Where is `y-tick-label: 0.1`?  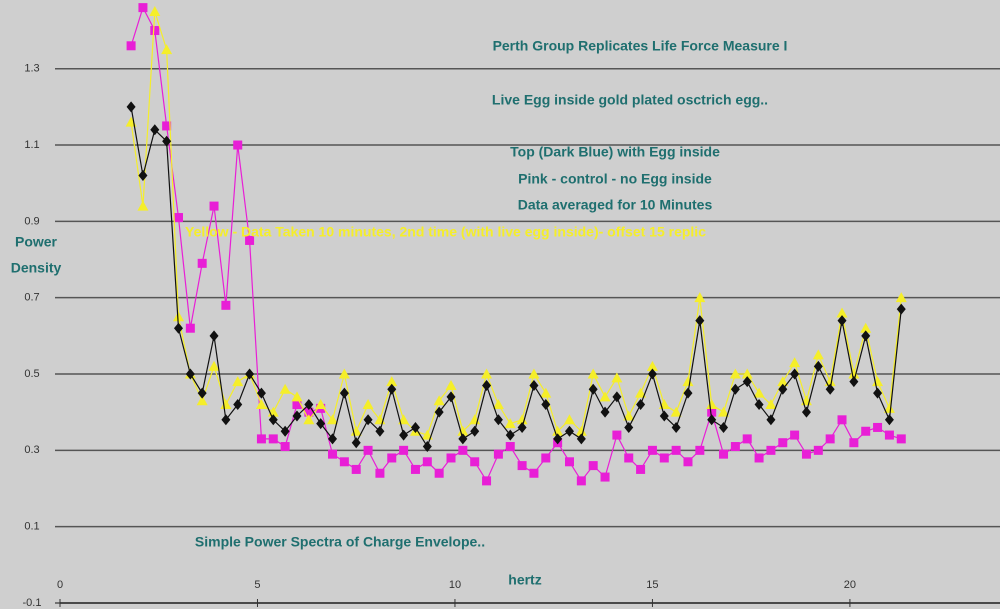
y-tick-label: 0.1 is located at coordinates (31, 527).